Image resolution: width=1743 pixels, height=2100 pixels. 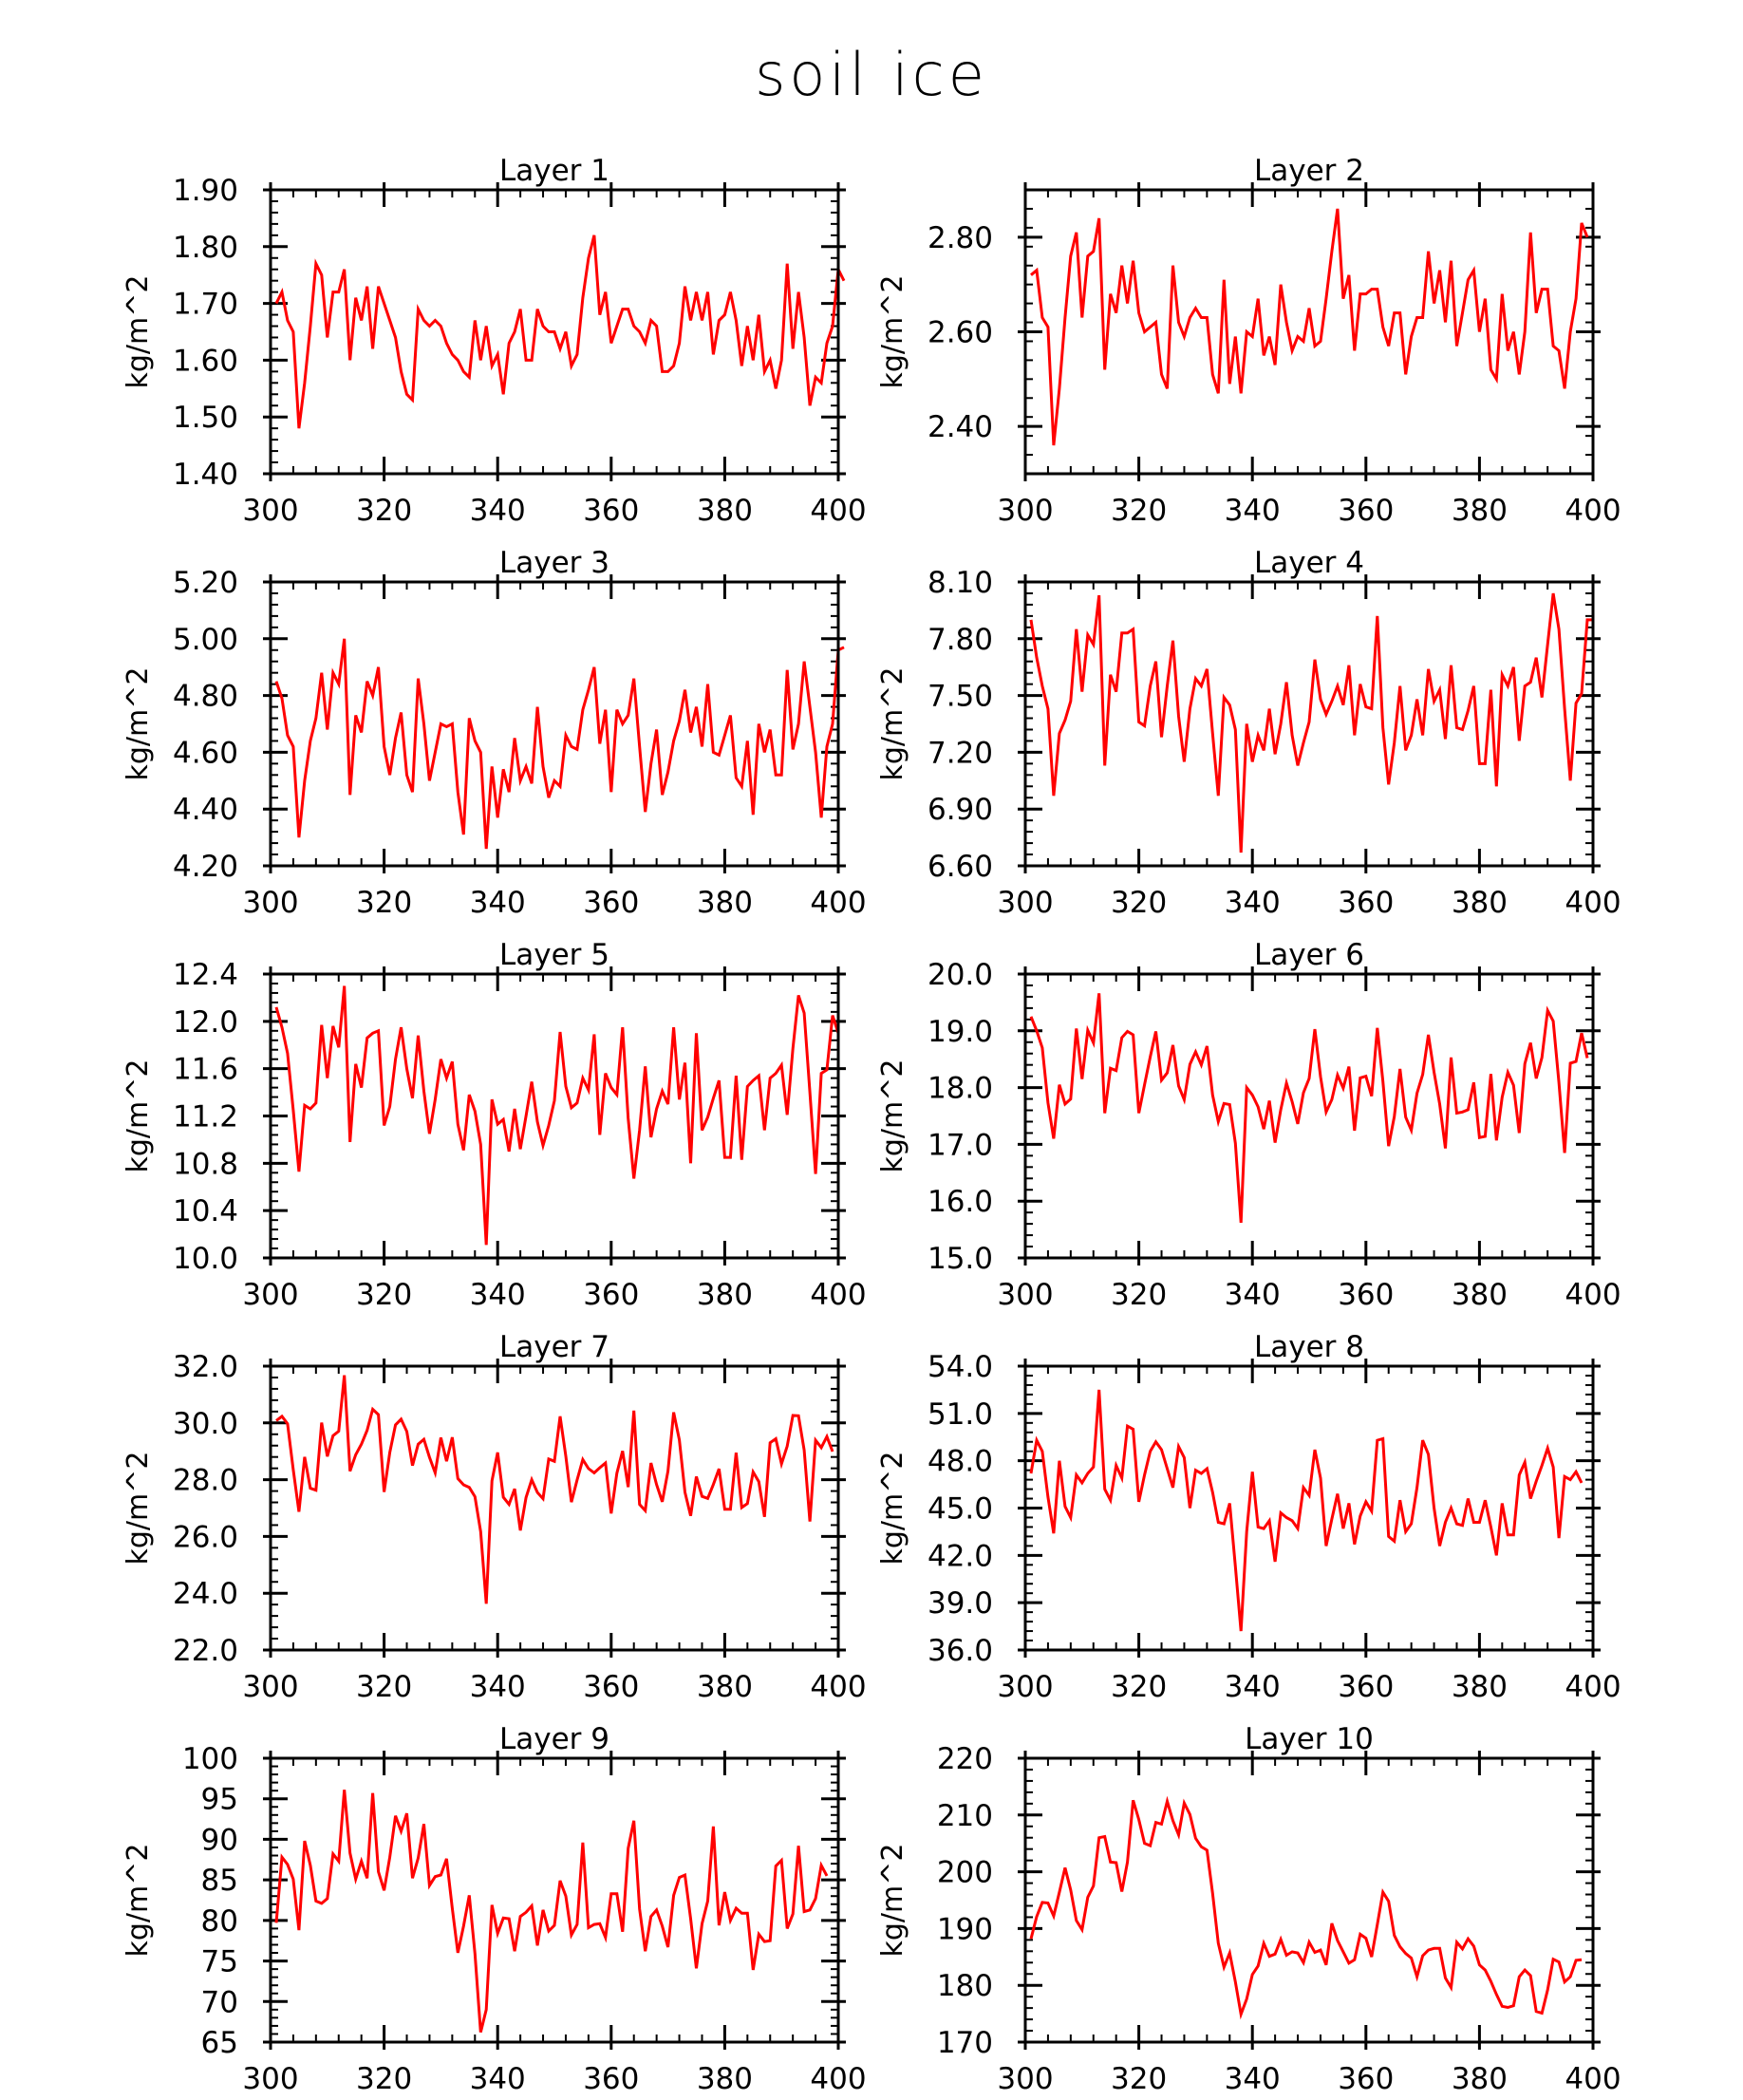 I want to click on figure-title: soil ice, so click(x=871, y=74).